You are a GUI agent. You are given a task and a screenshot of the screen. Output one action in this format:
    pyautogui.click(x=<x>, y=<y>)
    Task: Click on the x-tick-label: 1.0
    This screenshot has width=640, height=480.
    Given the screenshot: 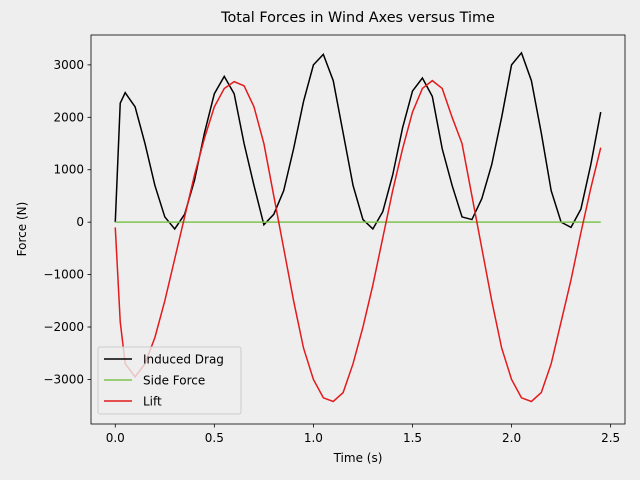 What is the action you would take?
    pyautogui.click(x=313, y=438)
    